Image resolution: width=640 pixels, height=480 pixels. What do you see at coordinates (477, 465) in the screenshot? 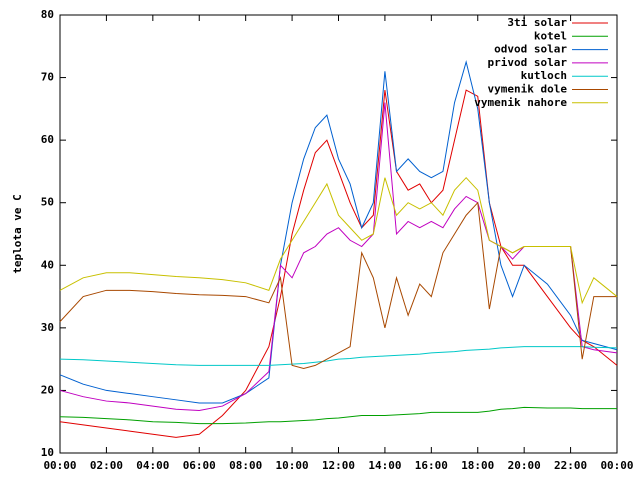
I see `x-tick-label: 18:00` at bounding box center [477, 465].